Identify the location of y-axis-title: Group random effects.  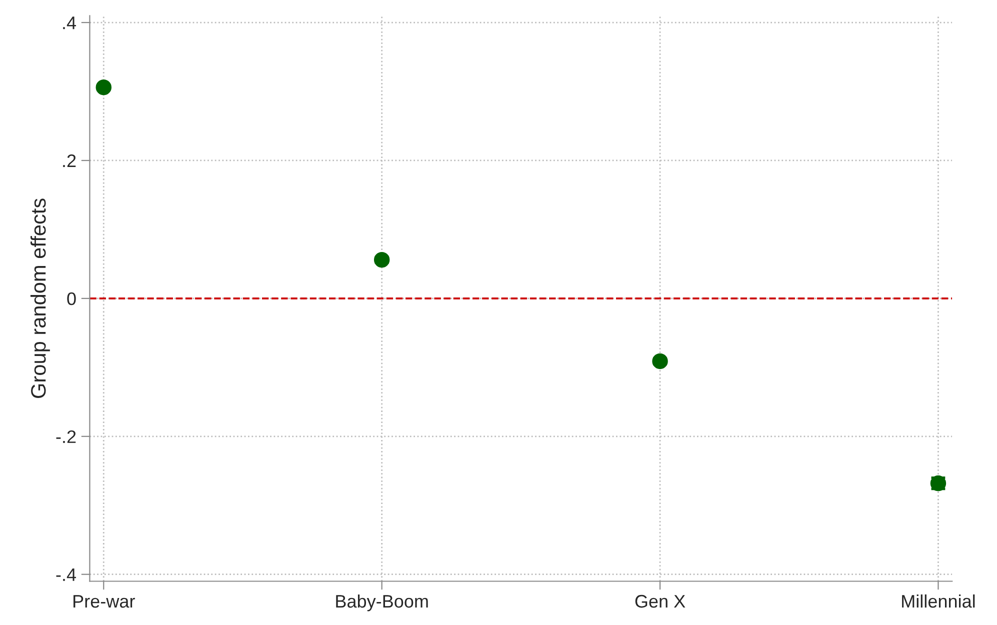
(40, 298).